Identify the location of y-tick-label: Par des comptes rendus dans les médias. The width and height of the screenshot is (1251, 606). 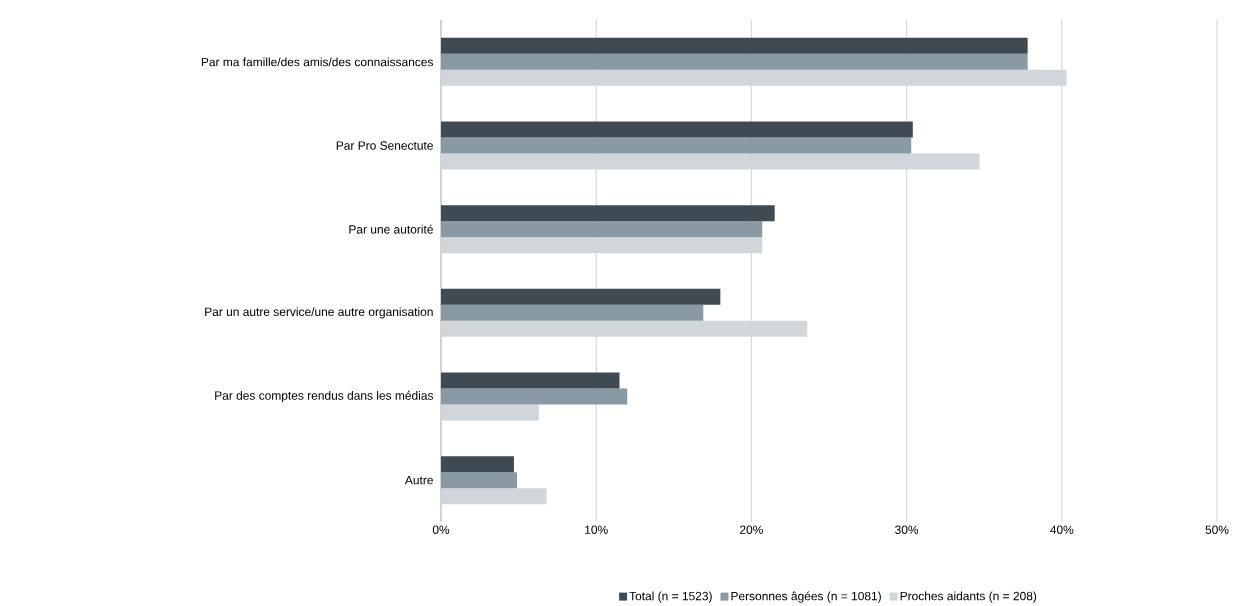
(324, 397).